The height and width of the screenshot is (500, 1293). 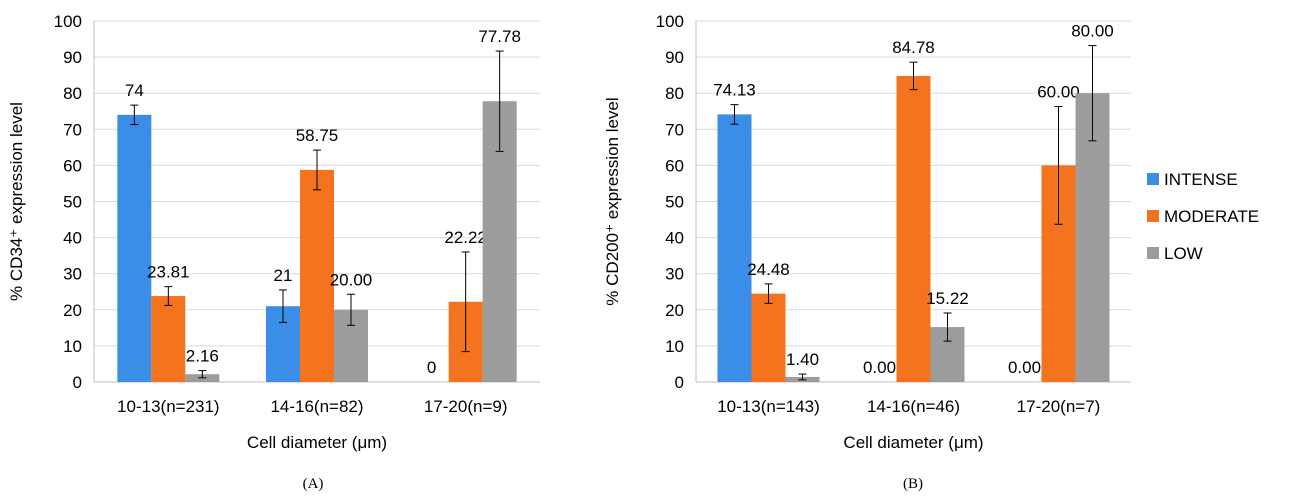 I want to click on data-label: 20.00, so click(x=351, y=279).